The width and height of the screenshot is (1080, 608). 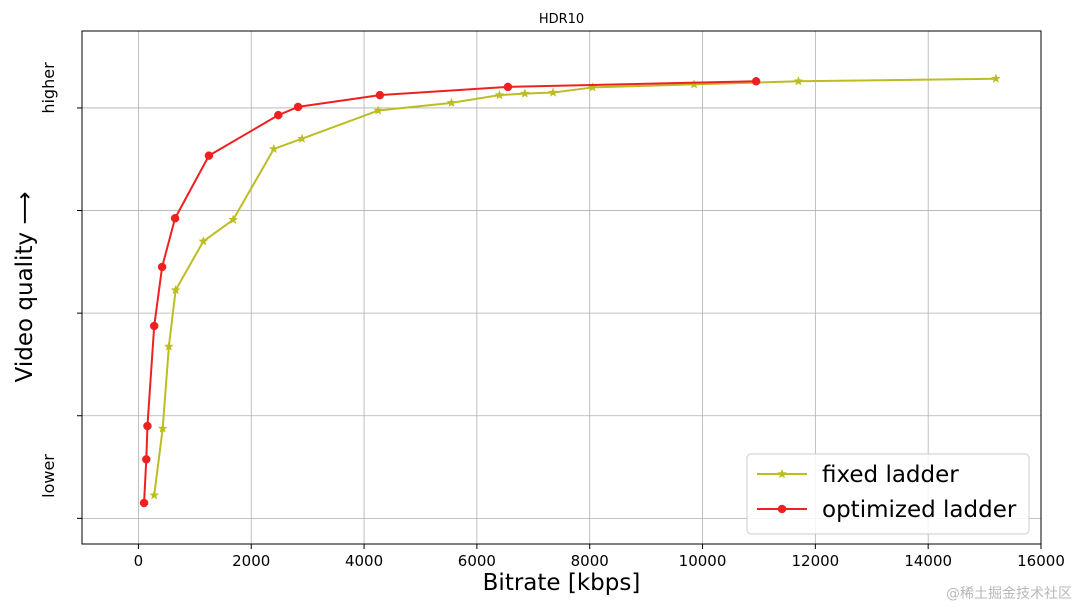 I want to click on legend-item: optimized ladder, so click(x=887, y=510).